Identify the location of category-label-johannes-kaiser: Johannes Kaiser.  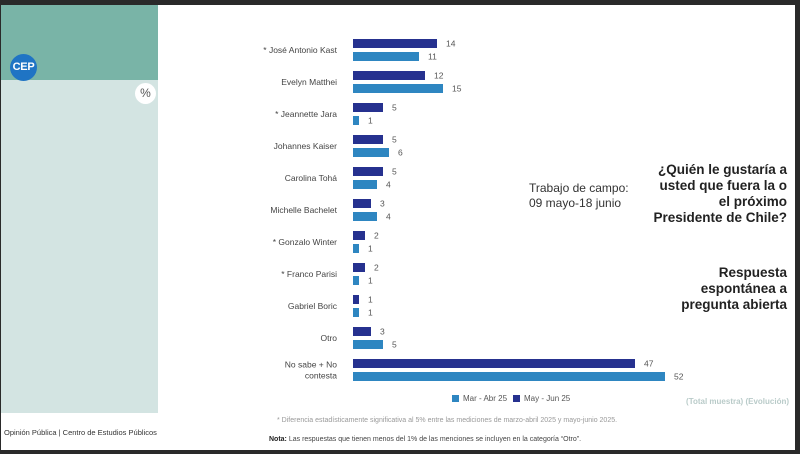
(305, 146).